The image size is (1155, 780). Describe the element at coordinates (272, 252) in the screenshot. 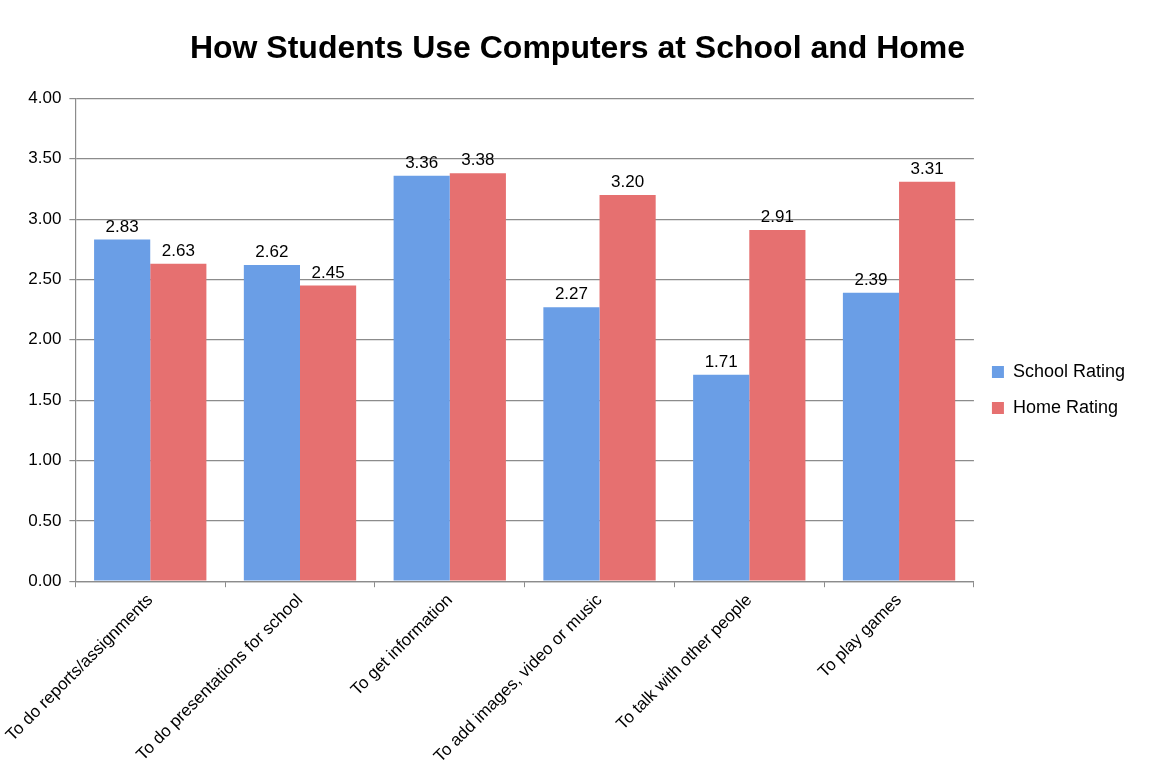

I see `data-label: 2.62` at that location.